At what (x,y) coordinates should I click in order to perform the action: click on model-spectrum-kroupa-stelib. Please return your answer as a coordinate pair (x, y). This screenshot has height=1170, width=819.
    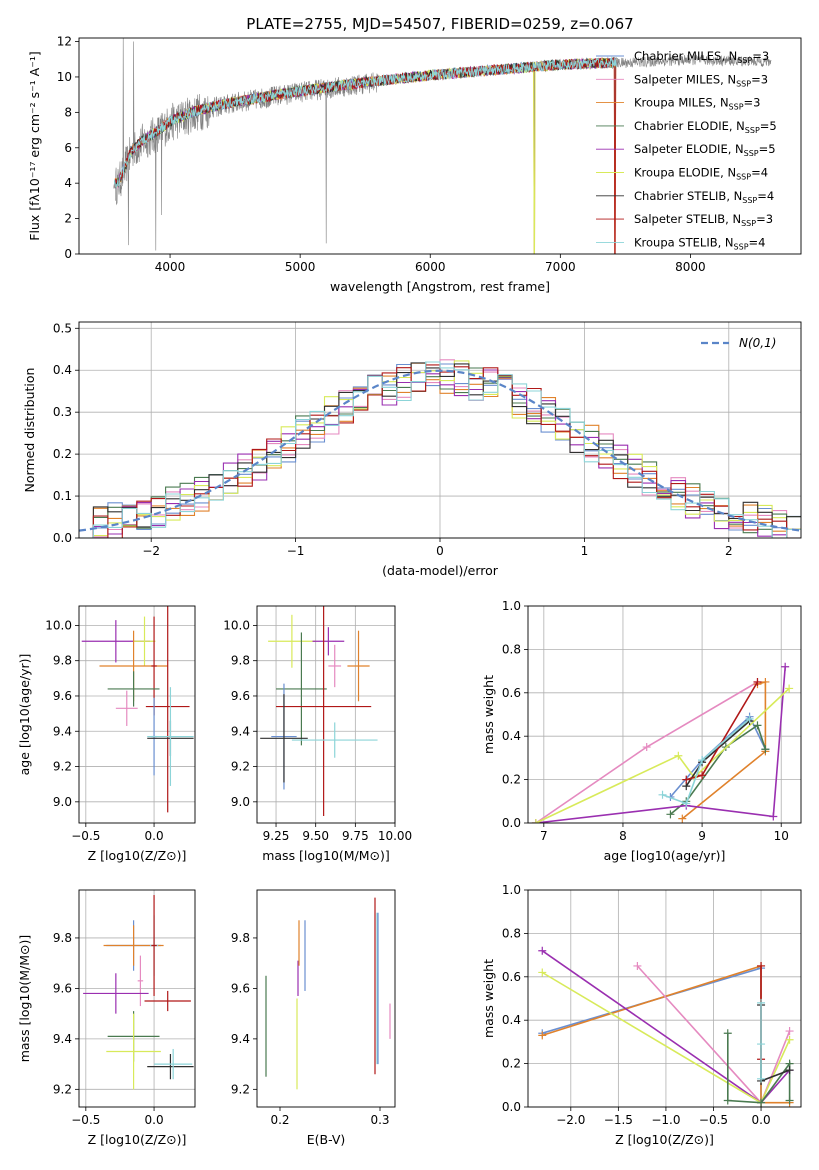
    Looking at the image, I should click on (365, 122).